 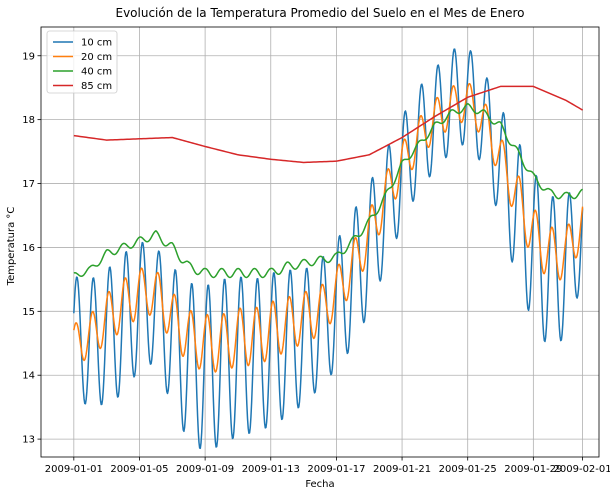 What do you see at coordinates (11, 247) in the screenshot?
I see `y-axis-label: Temperatura °C` at bounding box center [11, 247].